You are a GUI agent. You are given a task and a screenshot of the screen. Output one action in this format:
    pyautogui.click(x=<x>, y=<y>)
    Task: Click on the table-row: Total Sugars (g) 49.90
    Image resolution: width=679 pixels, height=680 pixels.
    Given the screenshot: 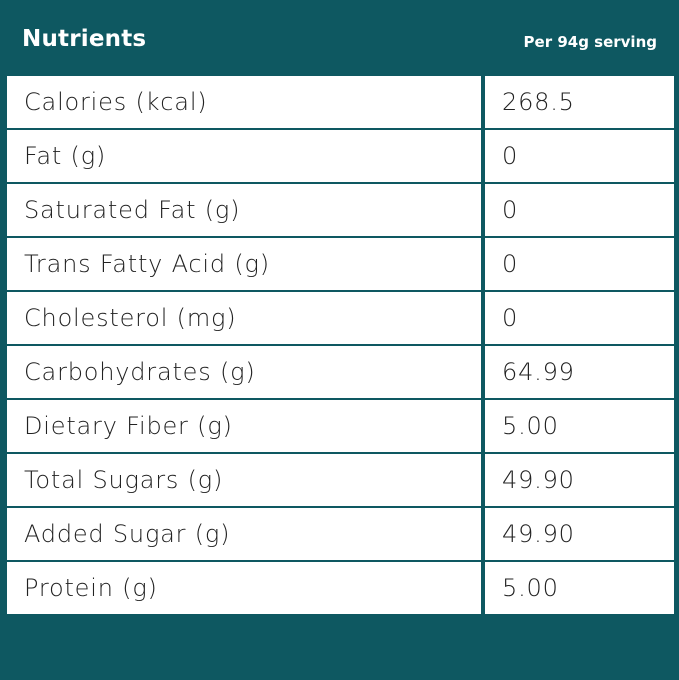 What is the action you would take?
    pyautogui.click(x=340, y=480)
    